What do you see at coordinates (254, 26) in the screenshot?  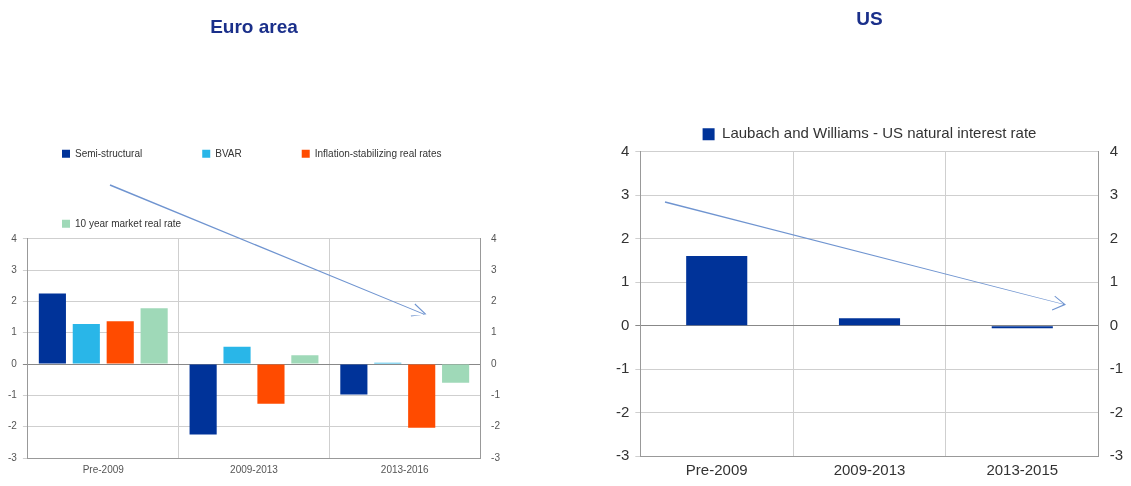 I see `chart-title: Euro area` at bounding box center [254, 26].